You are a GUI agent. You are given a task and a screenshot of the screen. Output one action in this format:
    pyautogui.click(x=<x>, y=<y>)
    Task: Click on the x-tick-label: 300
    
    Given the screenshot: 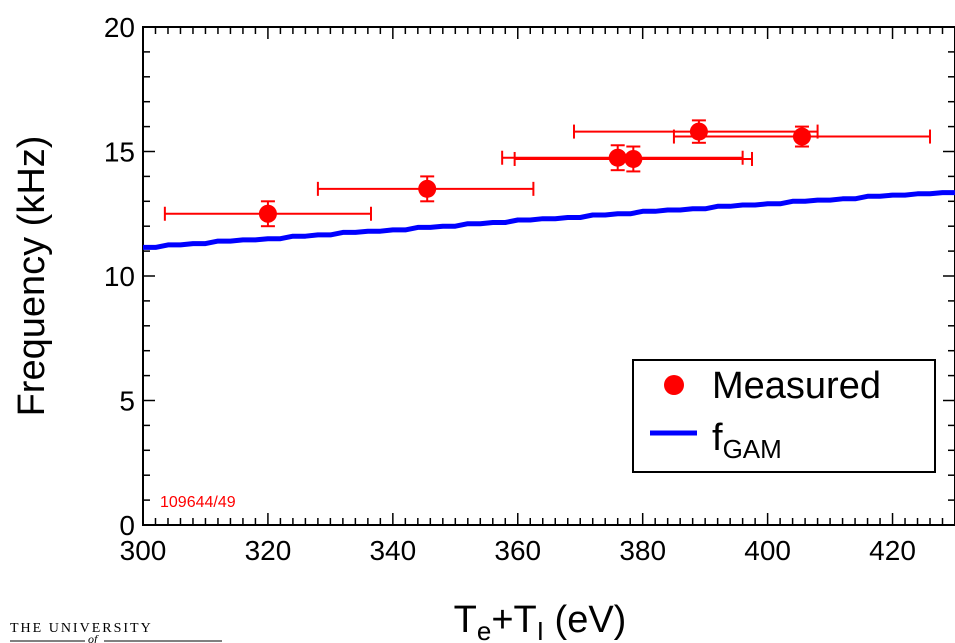 What is the action you would take?
    pyautogui.click(x=143, y=550)
    